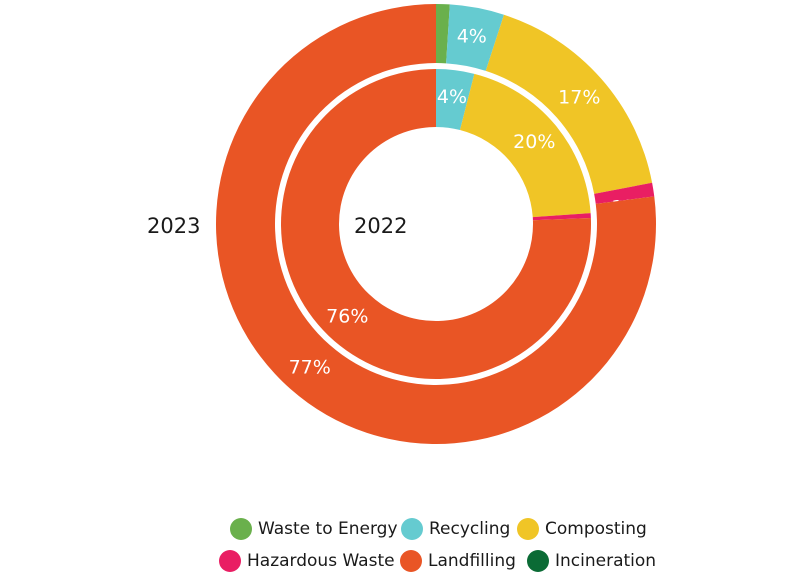 This screenshot has width=800, height=579. Describe the element at coordinates (321, 561) in the screenshot. I see `legend-label: Hazardous Waste` at that location.